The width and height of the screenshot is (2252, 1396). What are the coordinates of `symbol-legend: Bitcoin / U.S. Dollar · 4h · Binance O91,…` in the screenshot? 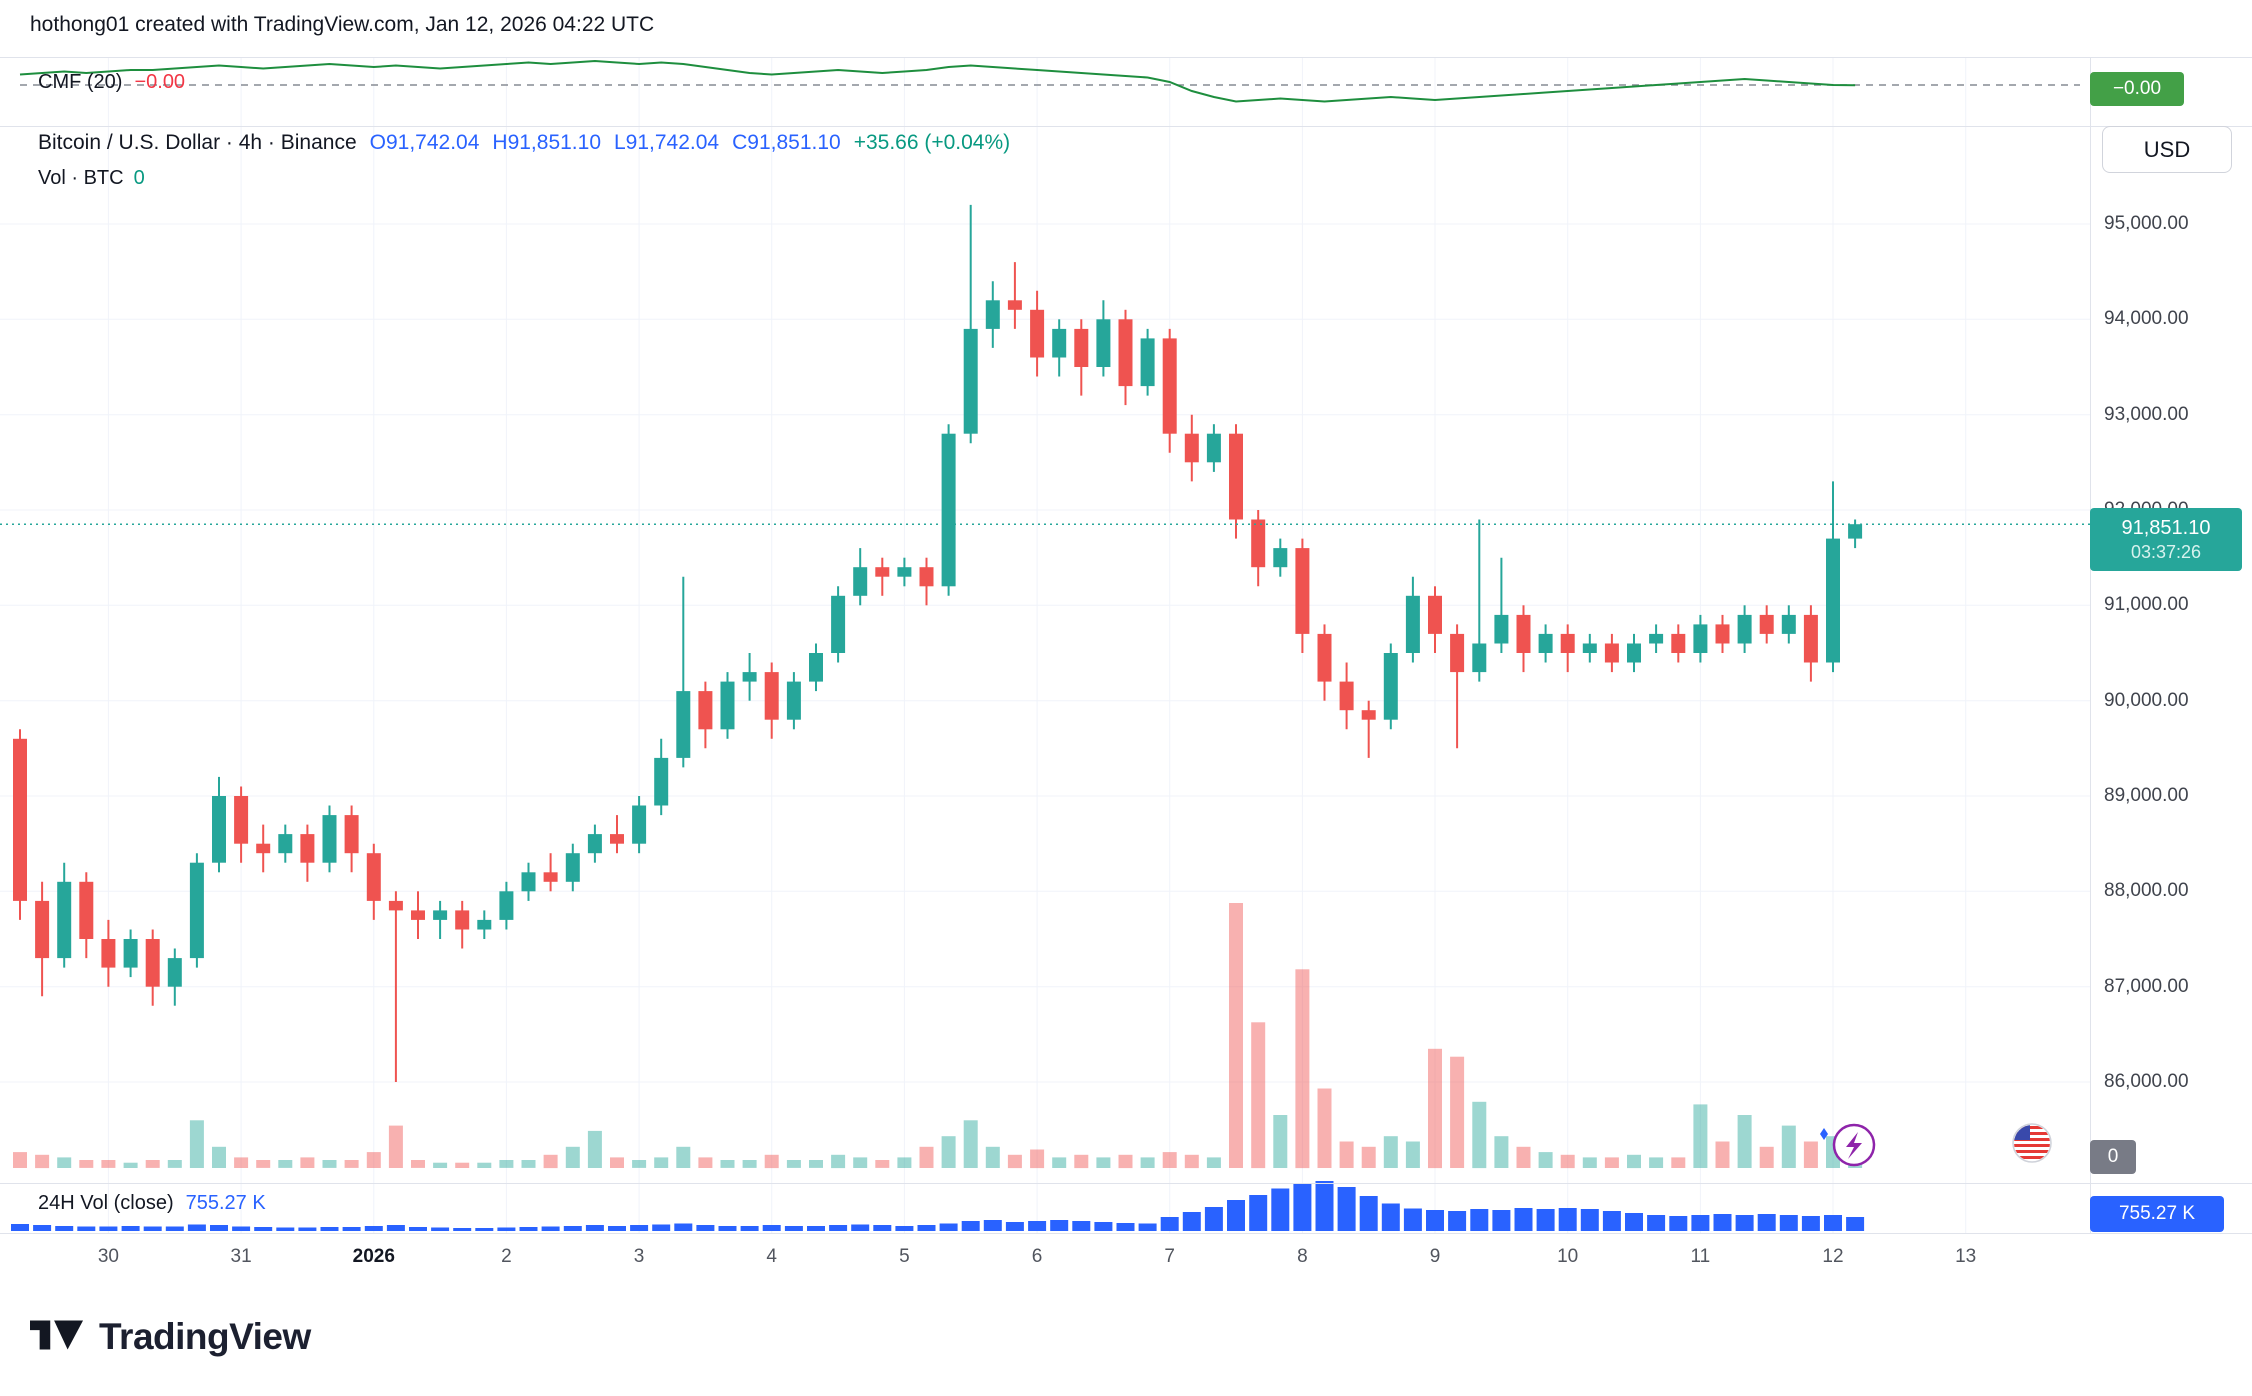 It's located at (524, 143).